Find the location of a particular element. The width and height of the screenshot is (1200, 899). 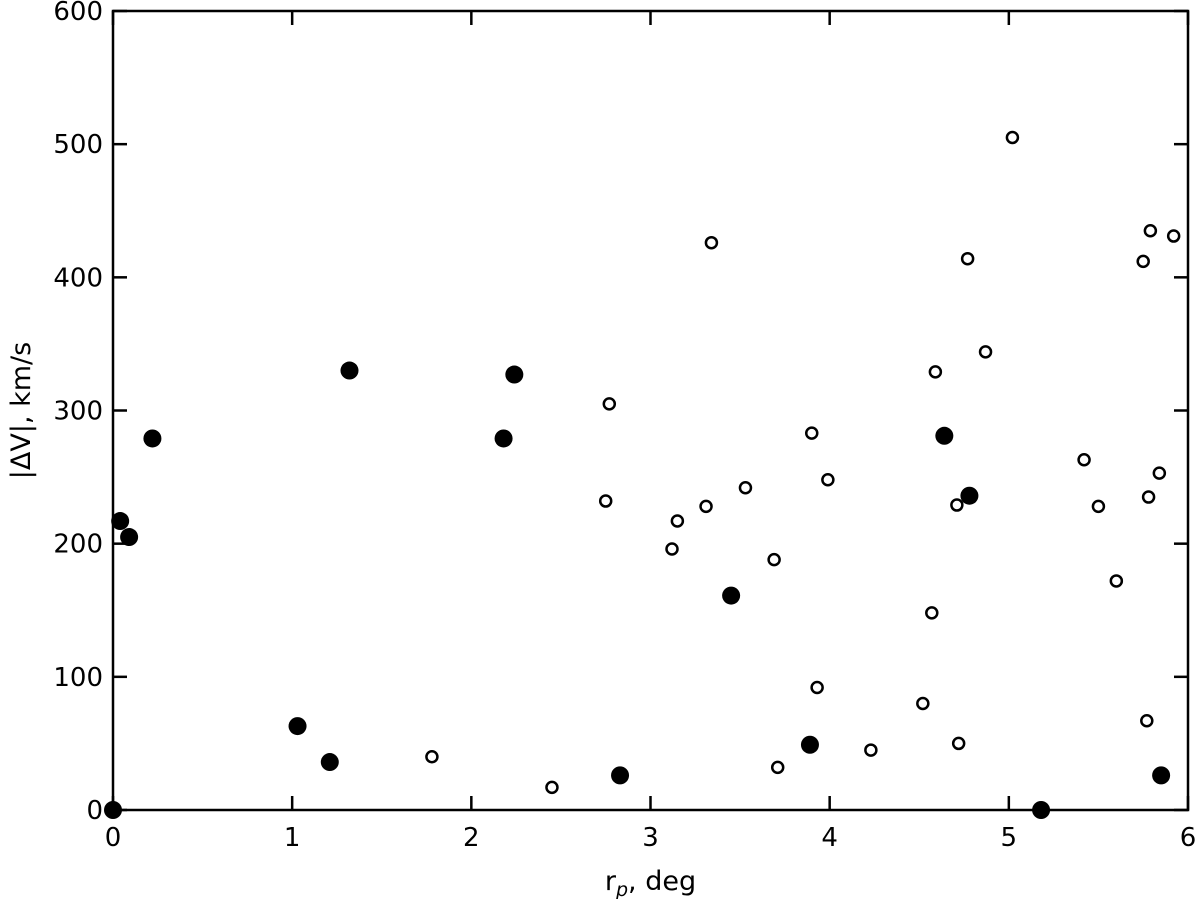

y-tick-label: 200 is located at coordinates (78, 545).